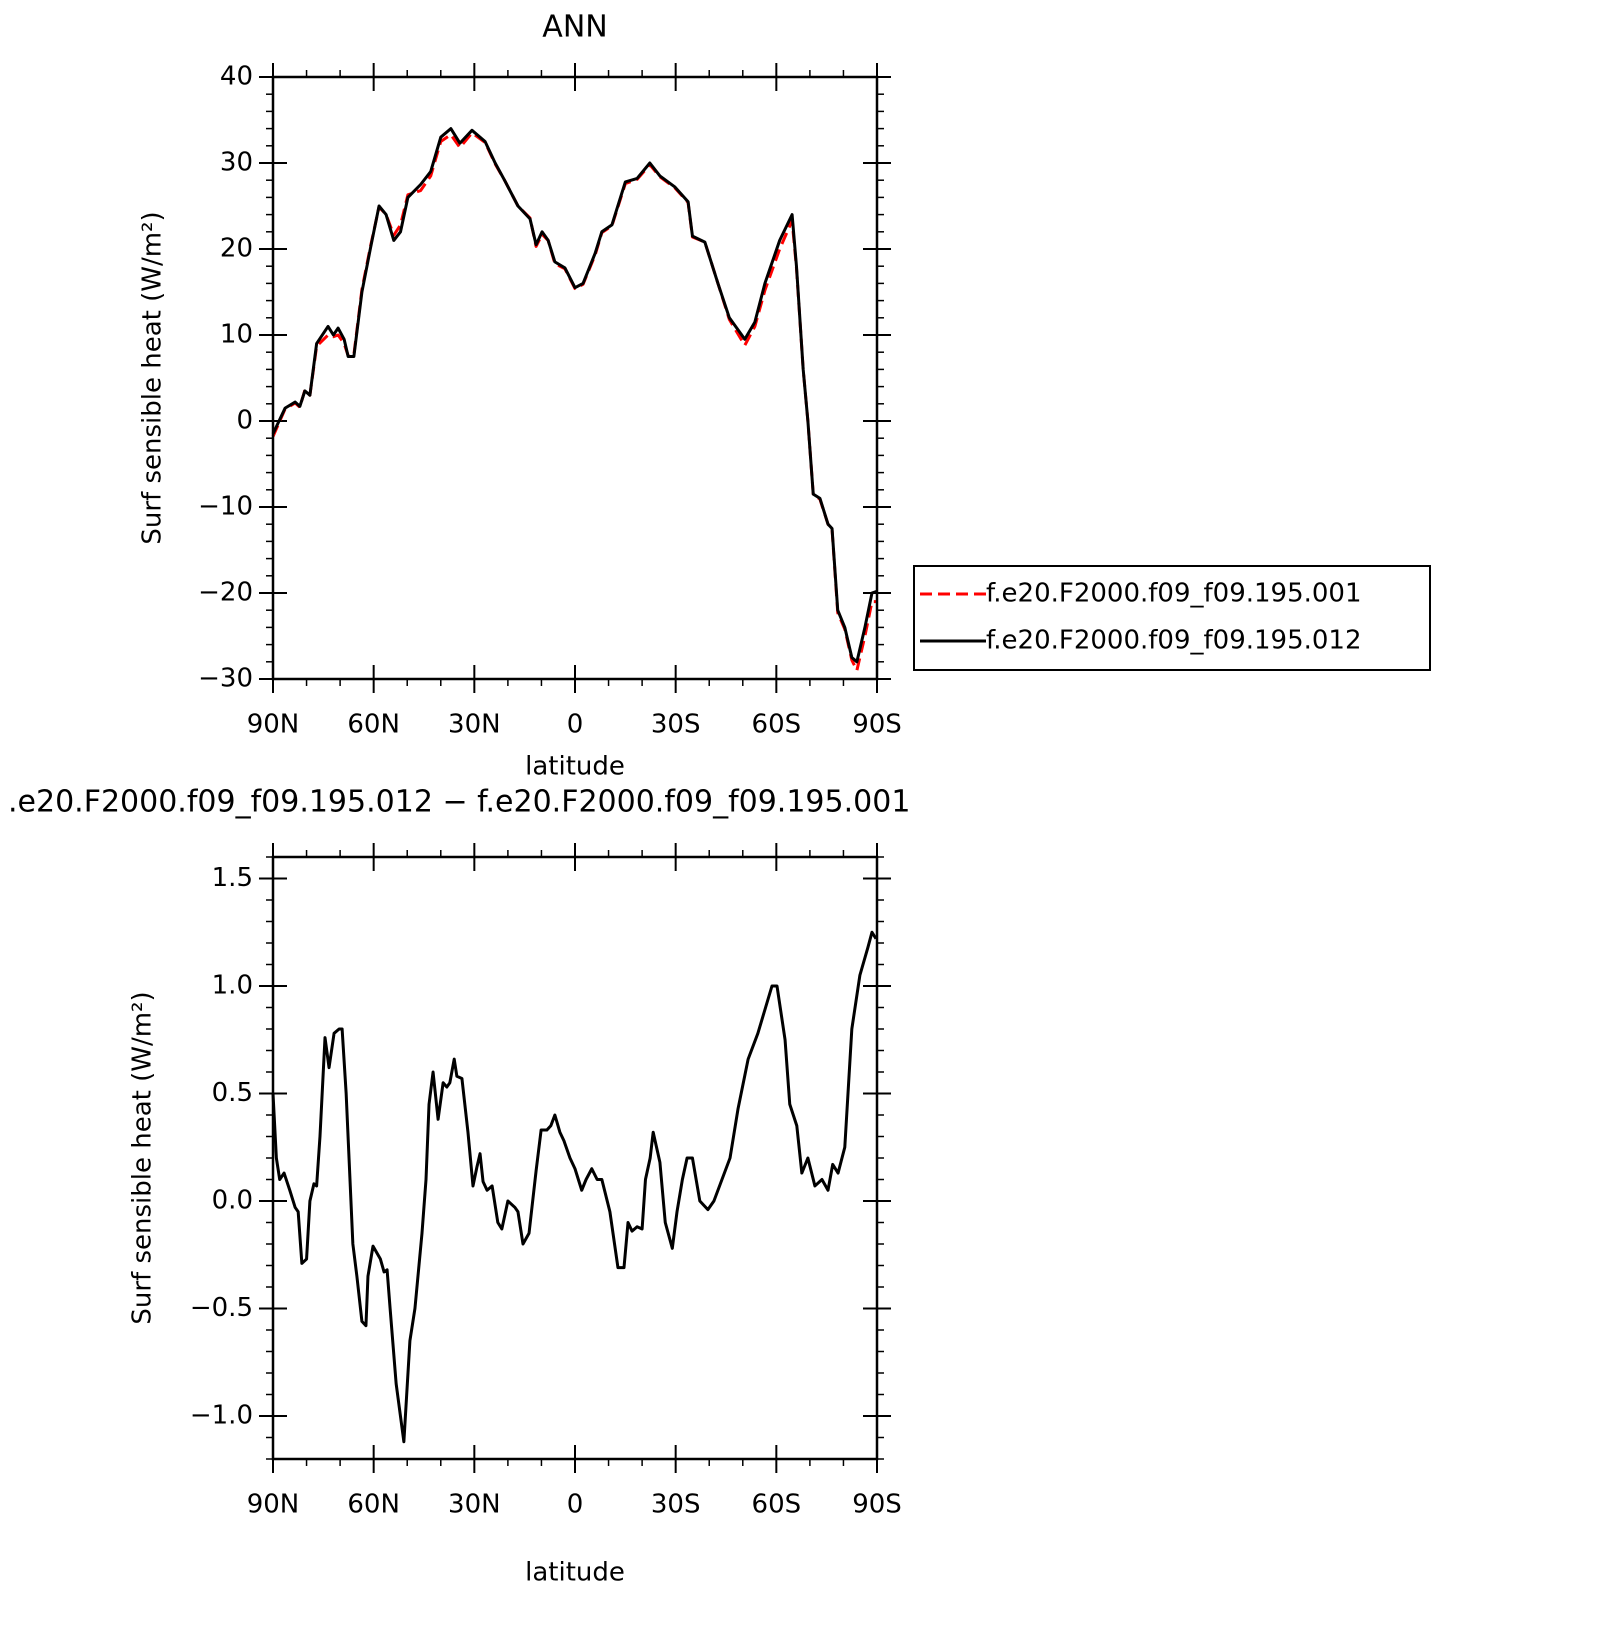 Image resolution: width=1599 pixels, height=1635 pixels. I want to click on y-tick-label: −0.5, so click(221, 1308).